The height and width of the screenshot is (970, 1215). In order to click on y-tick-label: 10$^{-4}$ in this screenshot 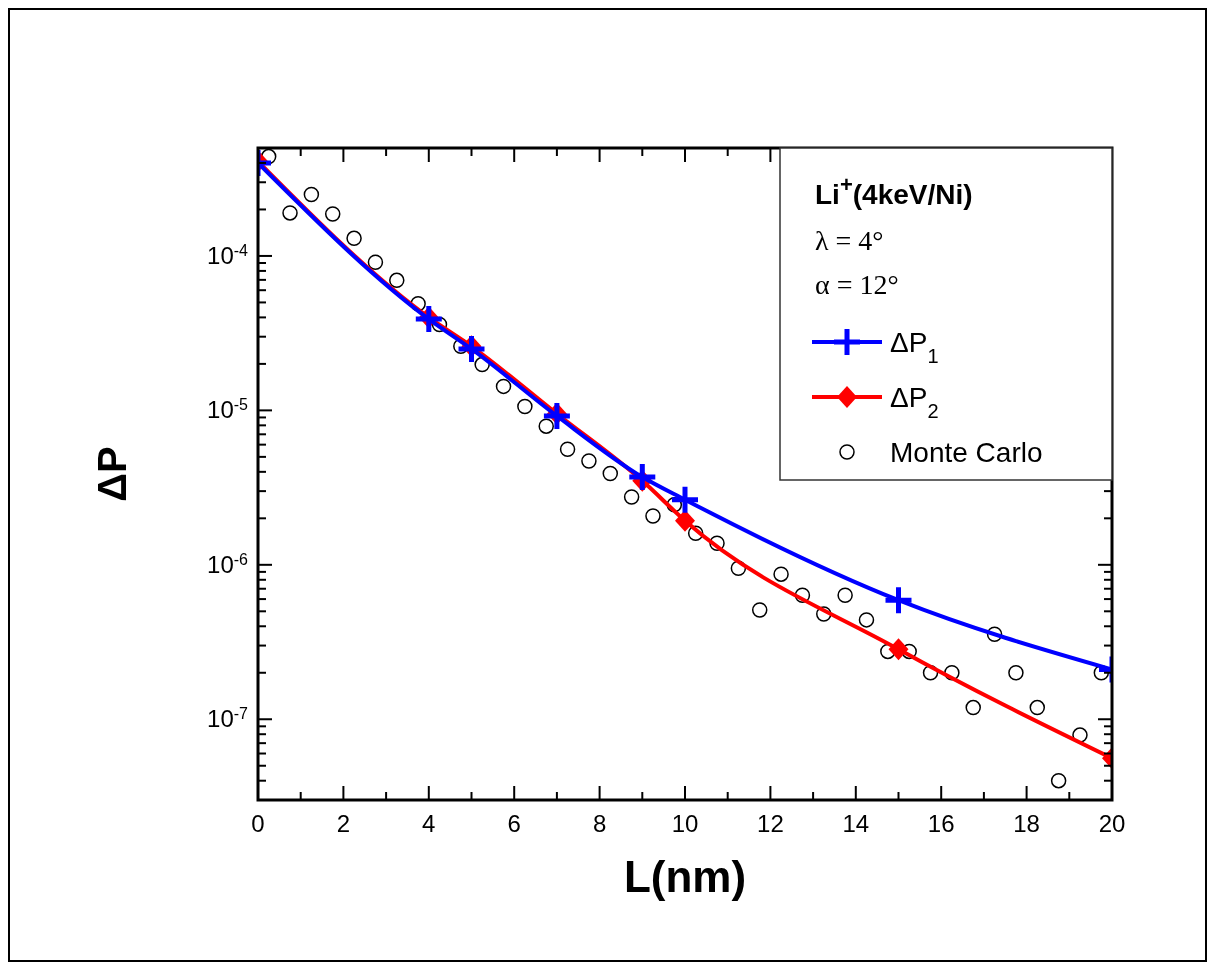, I will do `click(228, 255)`.